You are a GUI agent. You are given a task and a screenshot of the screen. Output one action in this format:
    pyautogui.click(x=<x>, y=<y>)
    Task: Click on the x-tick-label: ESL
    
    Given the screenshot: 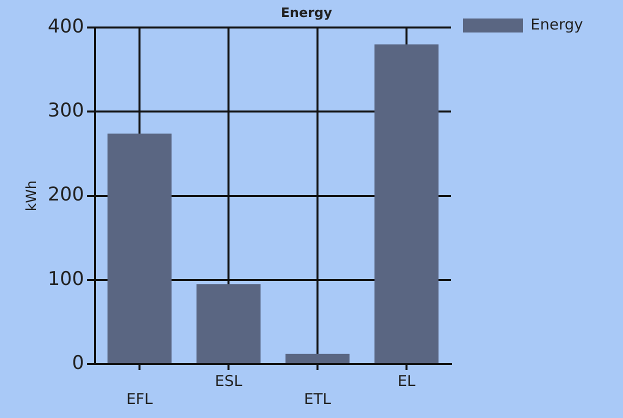 What is the action you would take?
    pyautogui.click(x=228, y=381)
    